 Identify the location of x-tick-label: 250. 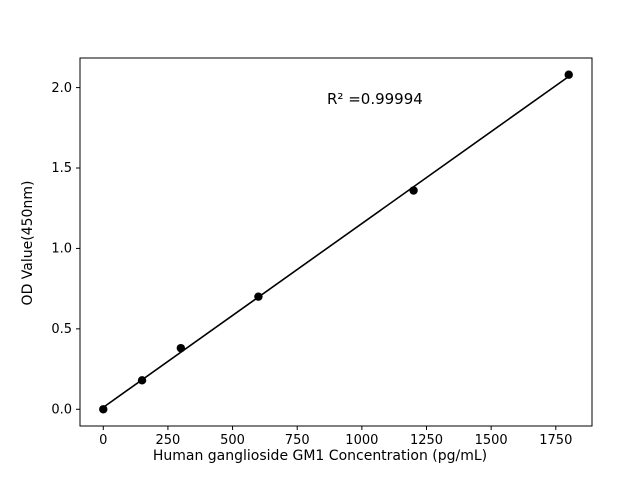
(168, 440).